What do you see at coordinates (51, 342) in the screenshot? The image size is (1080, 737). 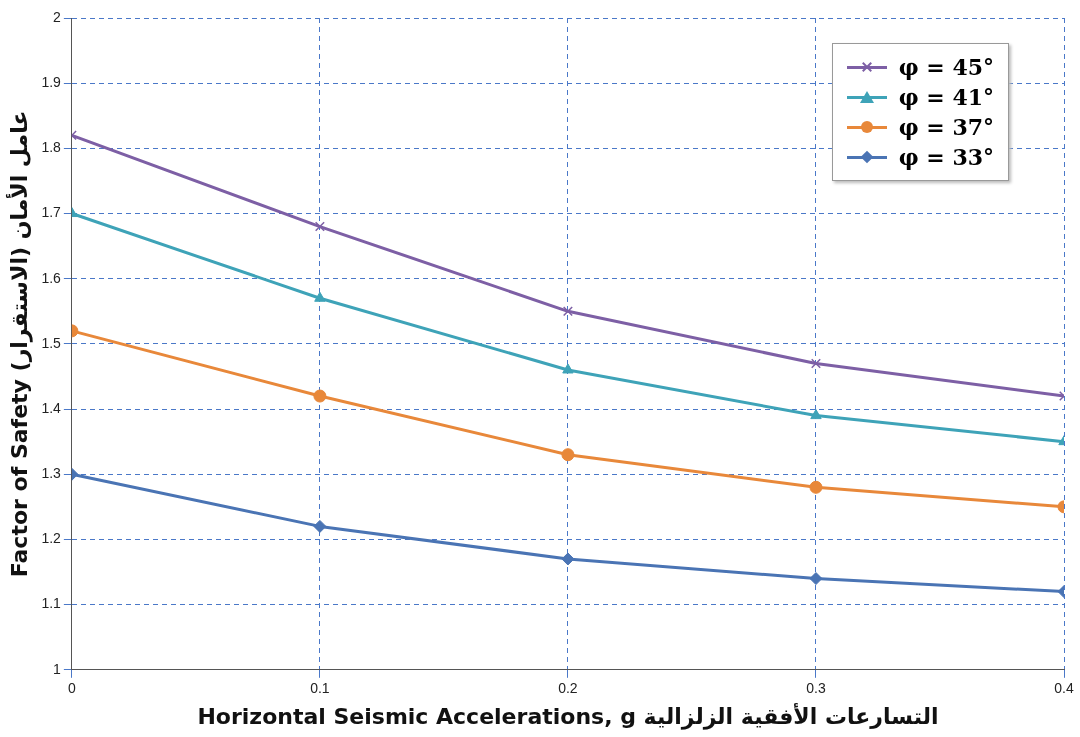 I see `y-tick-label: 1.5` at bounding box center [51, 342].